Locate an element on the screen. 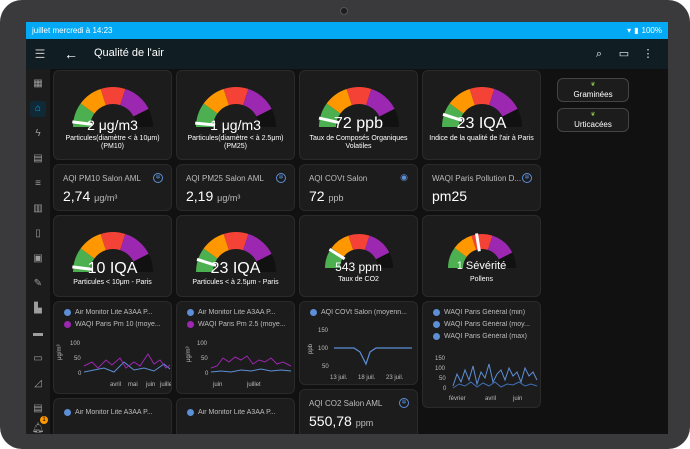  sidebar-calendar-icon: ▣ is located at coordinates (38, 258).